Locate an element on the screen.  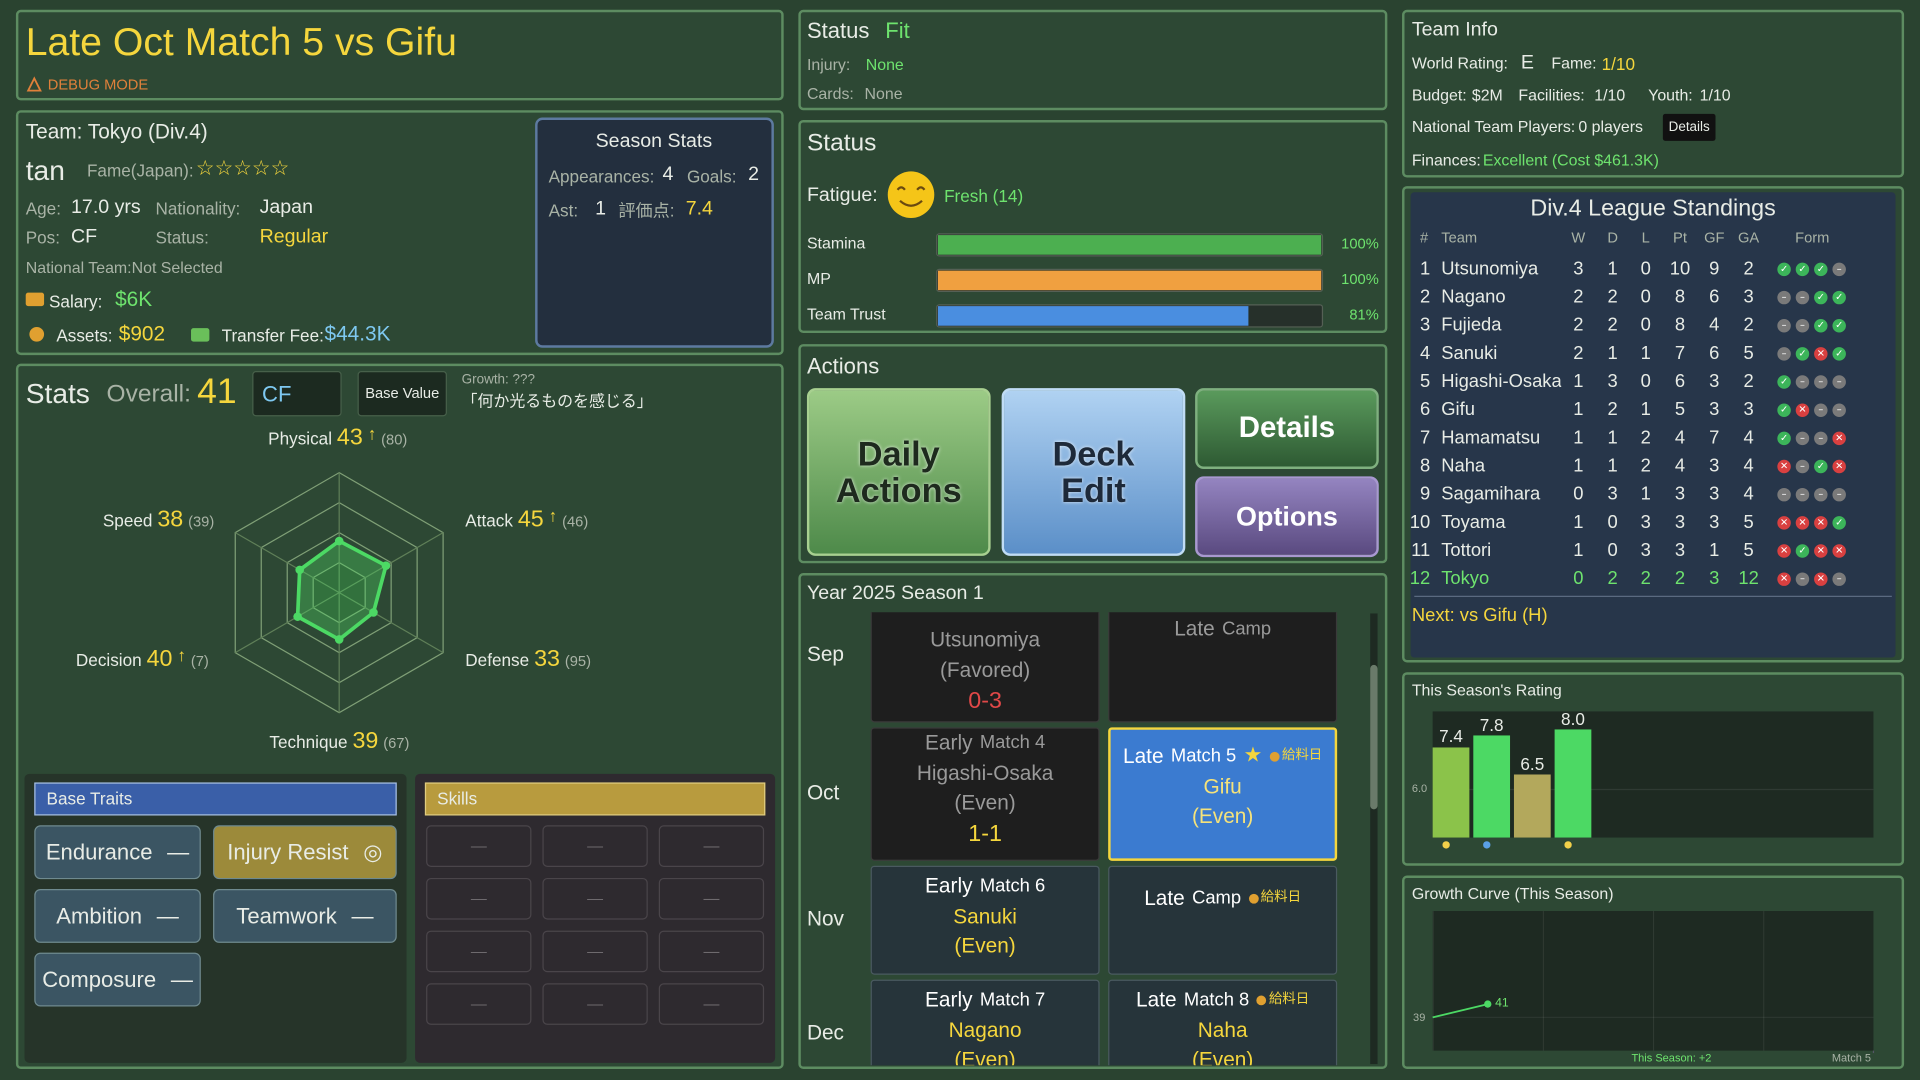
team: Fujieda is located at coordinates (1471, 325).